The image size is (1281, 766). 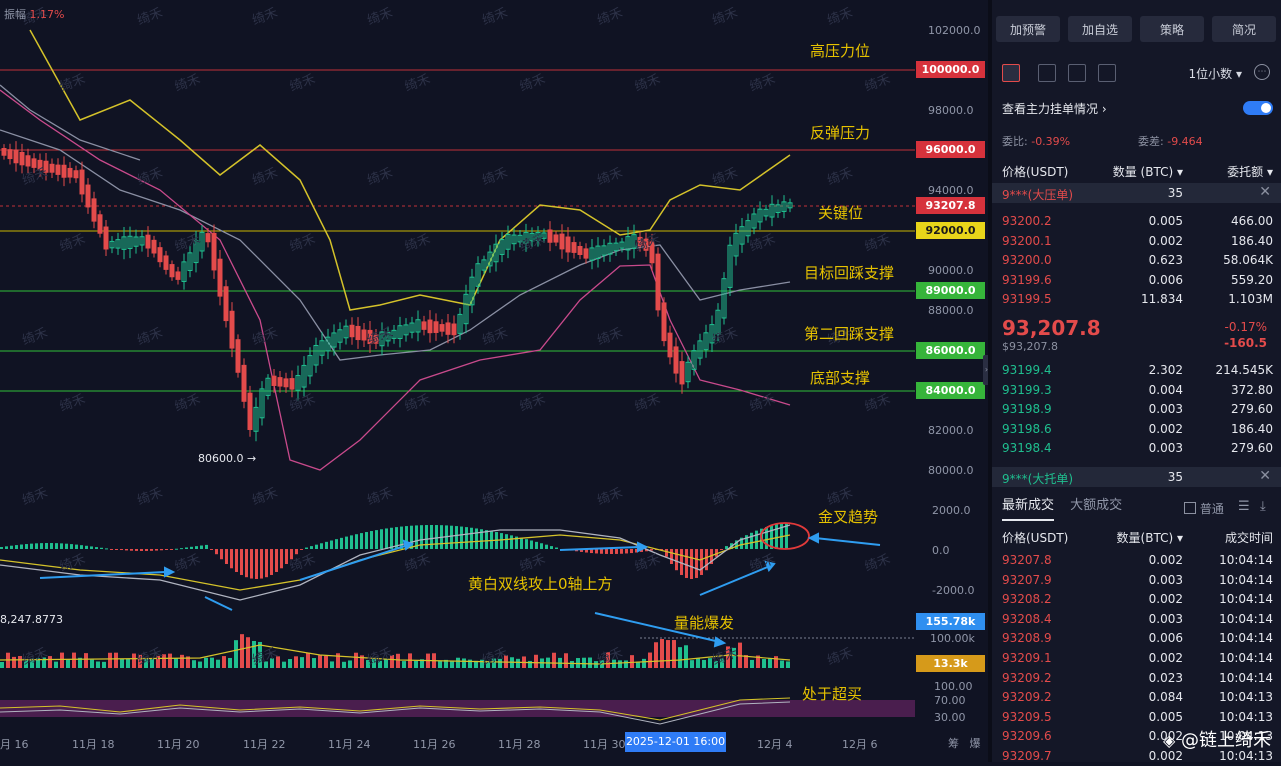 What do you see at coordinates (1054, 109) in the screenshot?
I see `main-order-link: 查看主力挂单情况 ›` at bounding box center [1054, 109].